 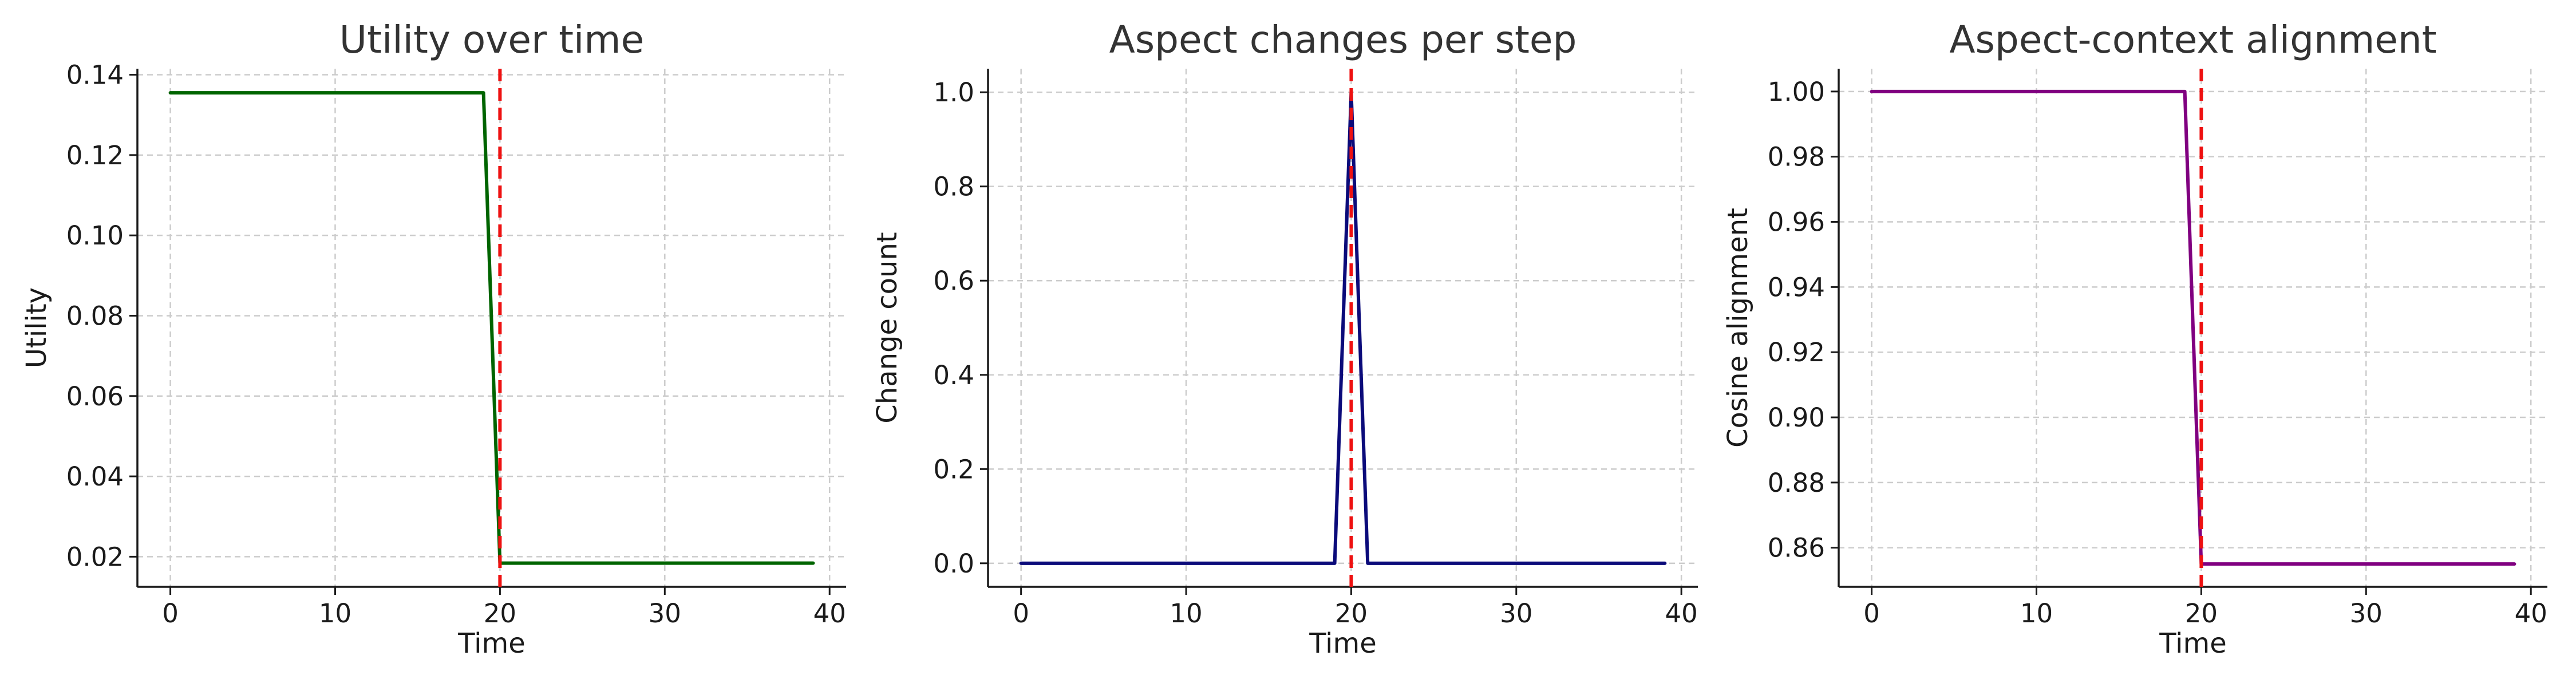 What do you see at coordinates (1796, 92) in the screenshot?
I see `y-tick-label: 1.00` at bounding box center [1796, 92].